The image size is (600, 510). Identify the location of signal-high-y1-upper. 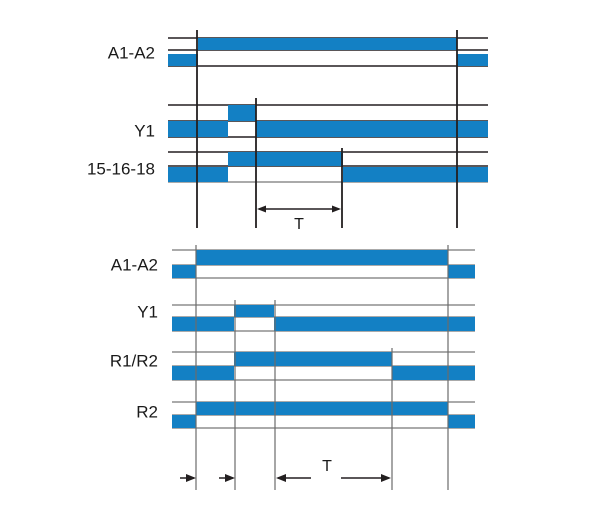
(242, 113).